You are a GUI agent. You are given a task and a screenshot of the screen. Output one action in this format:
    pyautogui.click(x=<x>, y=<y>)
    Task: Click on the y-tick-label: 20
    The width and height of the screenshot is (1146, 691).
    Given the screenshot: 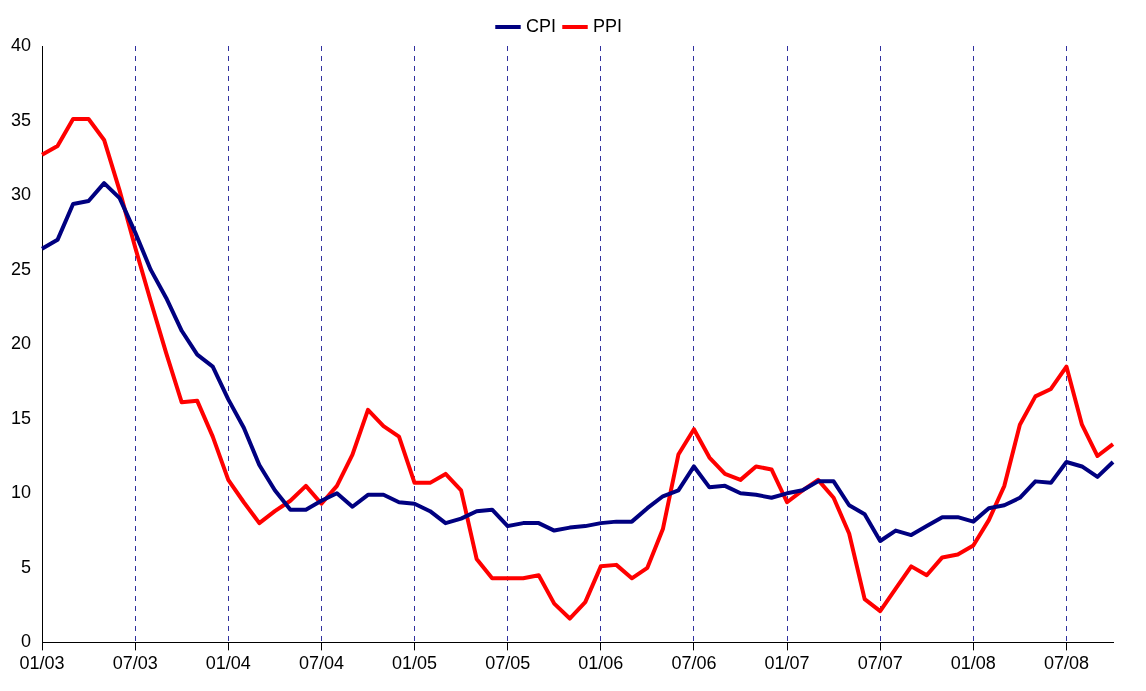 What is the action you would take?
    pyautogui.click(x=21, y=343)
    